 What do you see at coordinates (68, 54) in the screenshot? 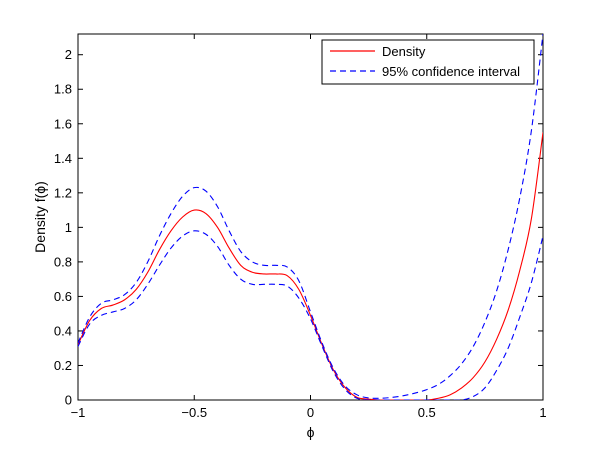
I see `y-tick-label: 2` at bounding box center [68, 54].